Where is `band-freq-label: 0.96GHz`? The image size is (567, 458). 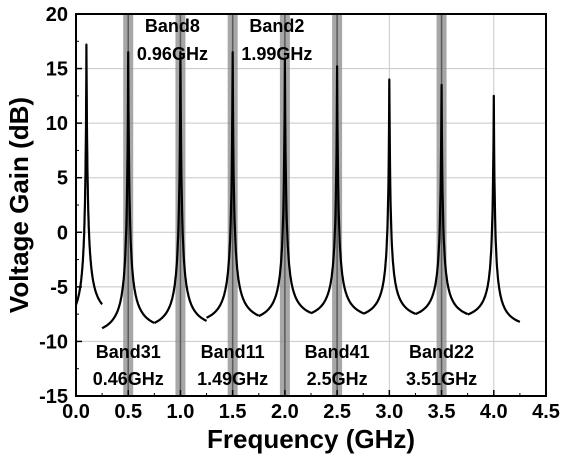 band-freq-label: 0.96GHz is located at coordinates (172, 54).